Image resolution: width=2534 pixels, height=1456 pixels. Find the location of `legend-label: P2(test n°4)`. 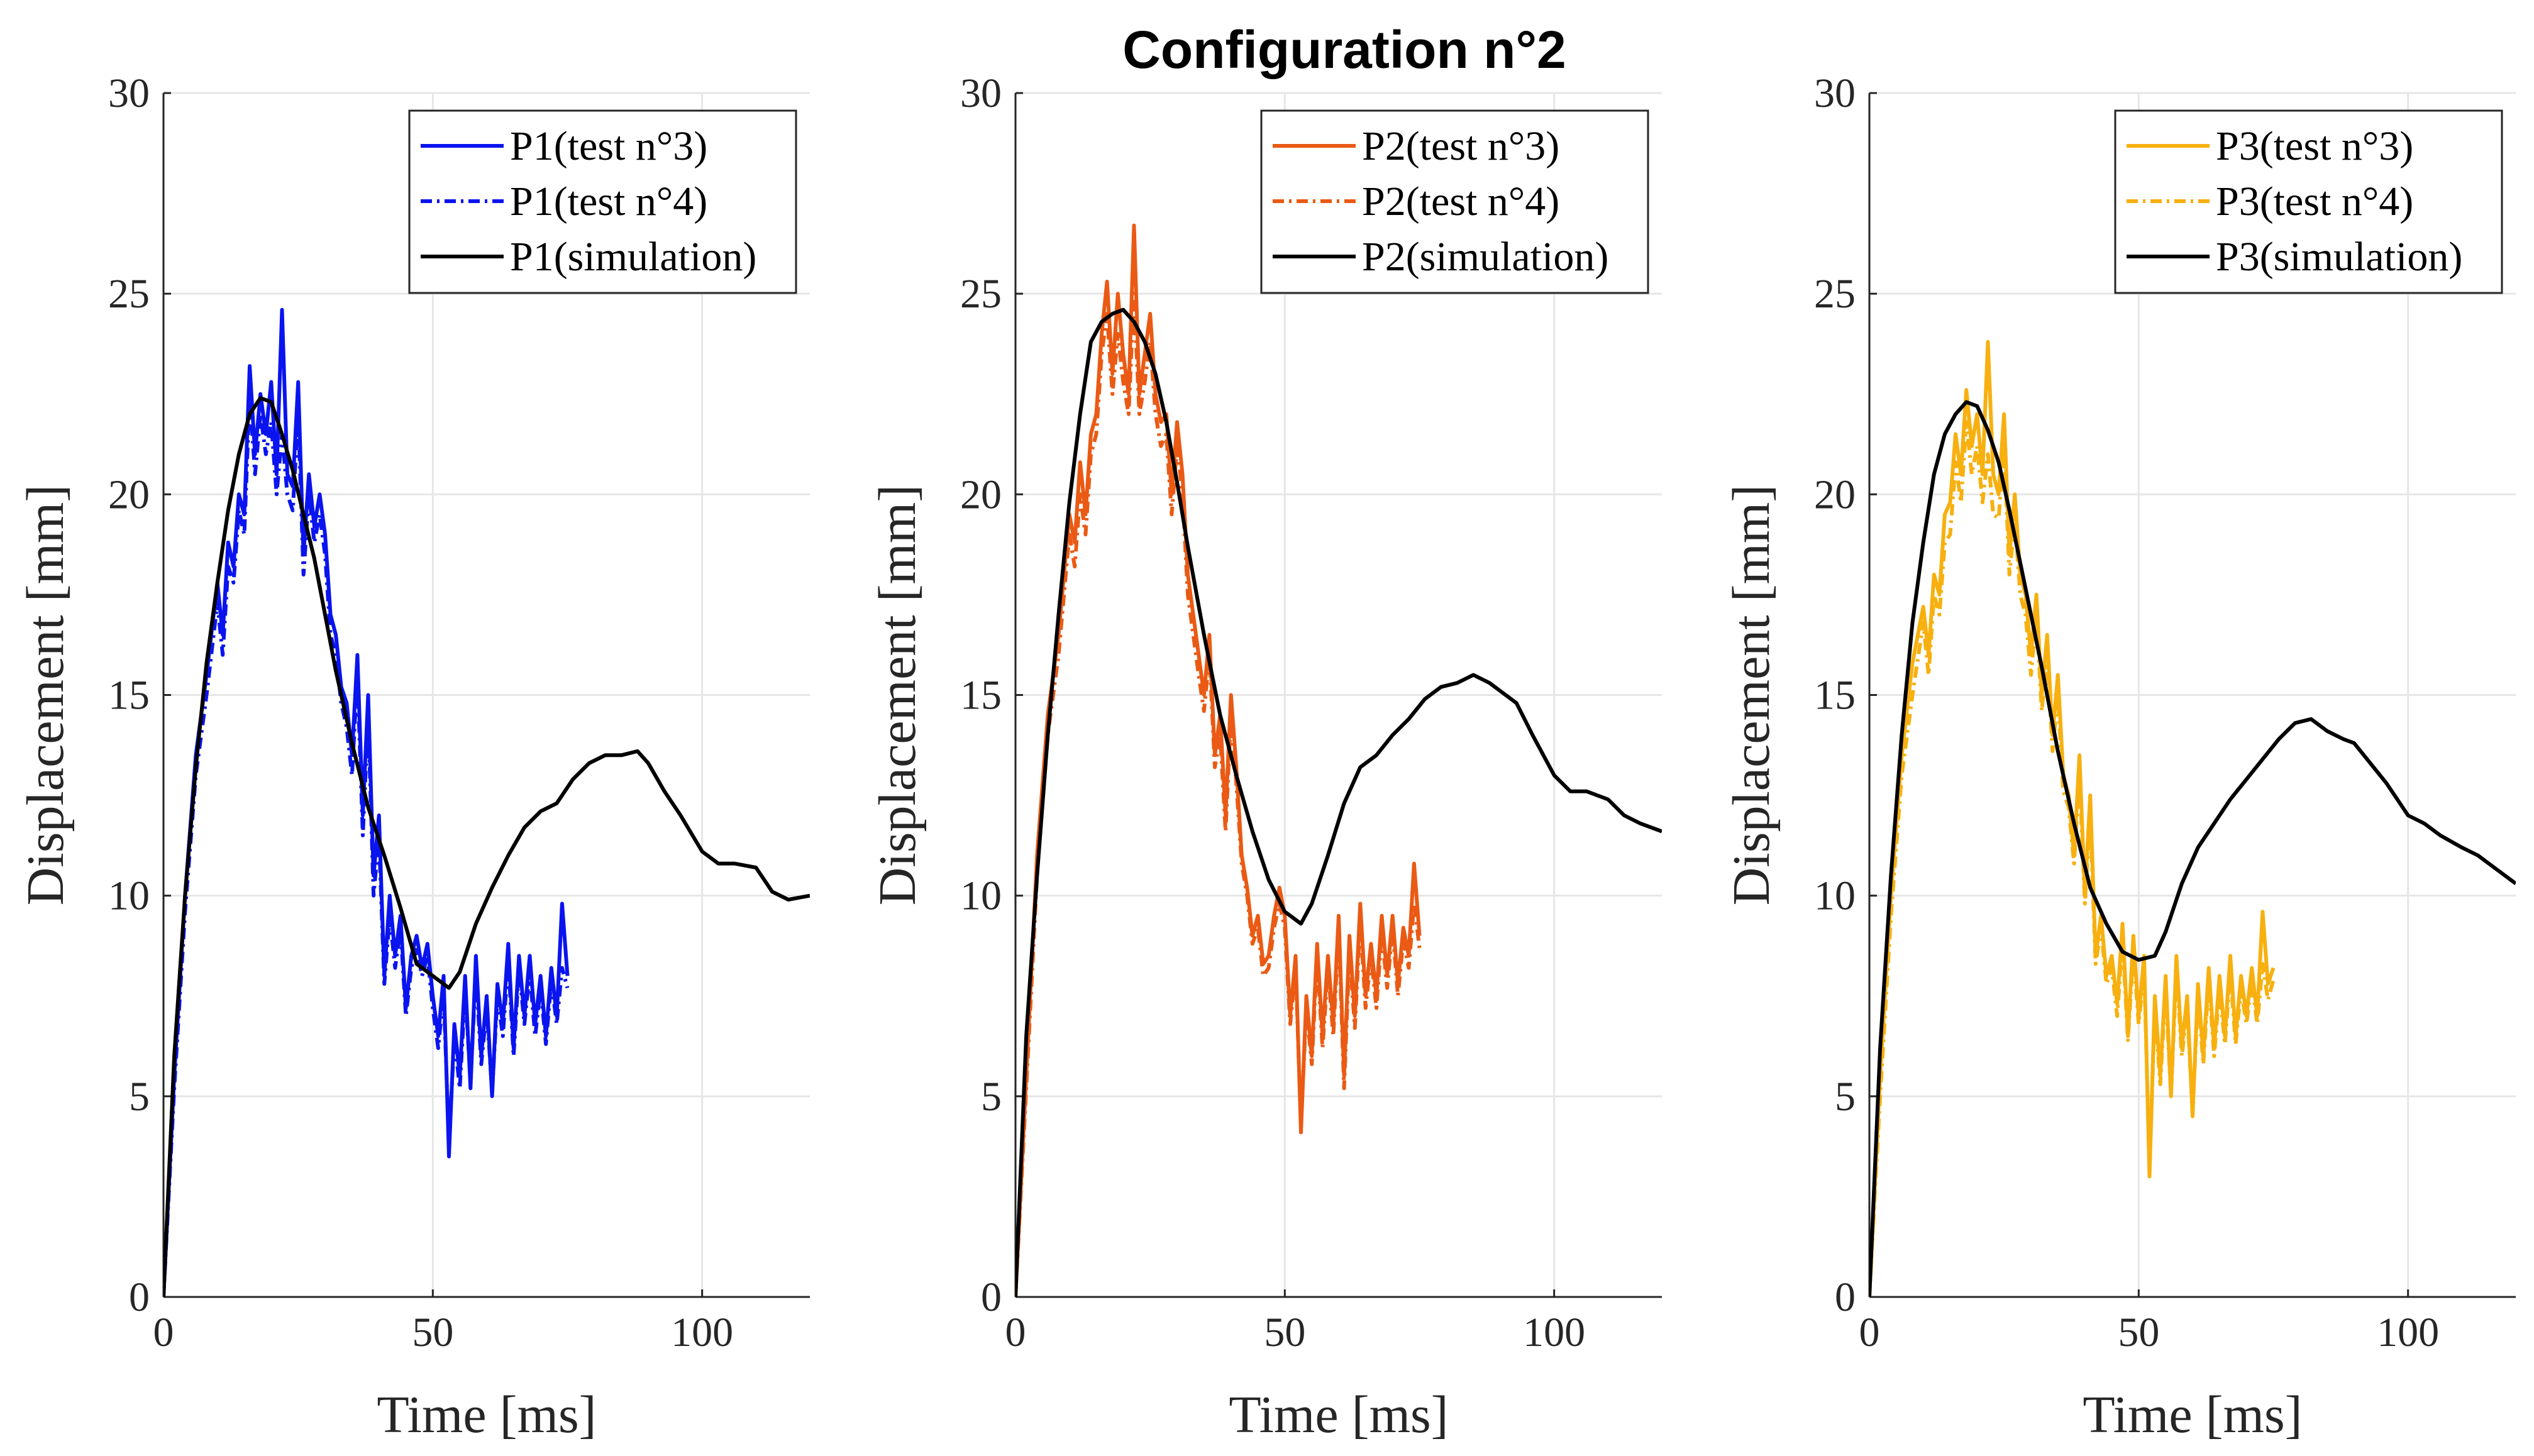

legend-label: P2(test n°4) is located at coordinates (1460, 201).